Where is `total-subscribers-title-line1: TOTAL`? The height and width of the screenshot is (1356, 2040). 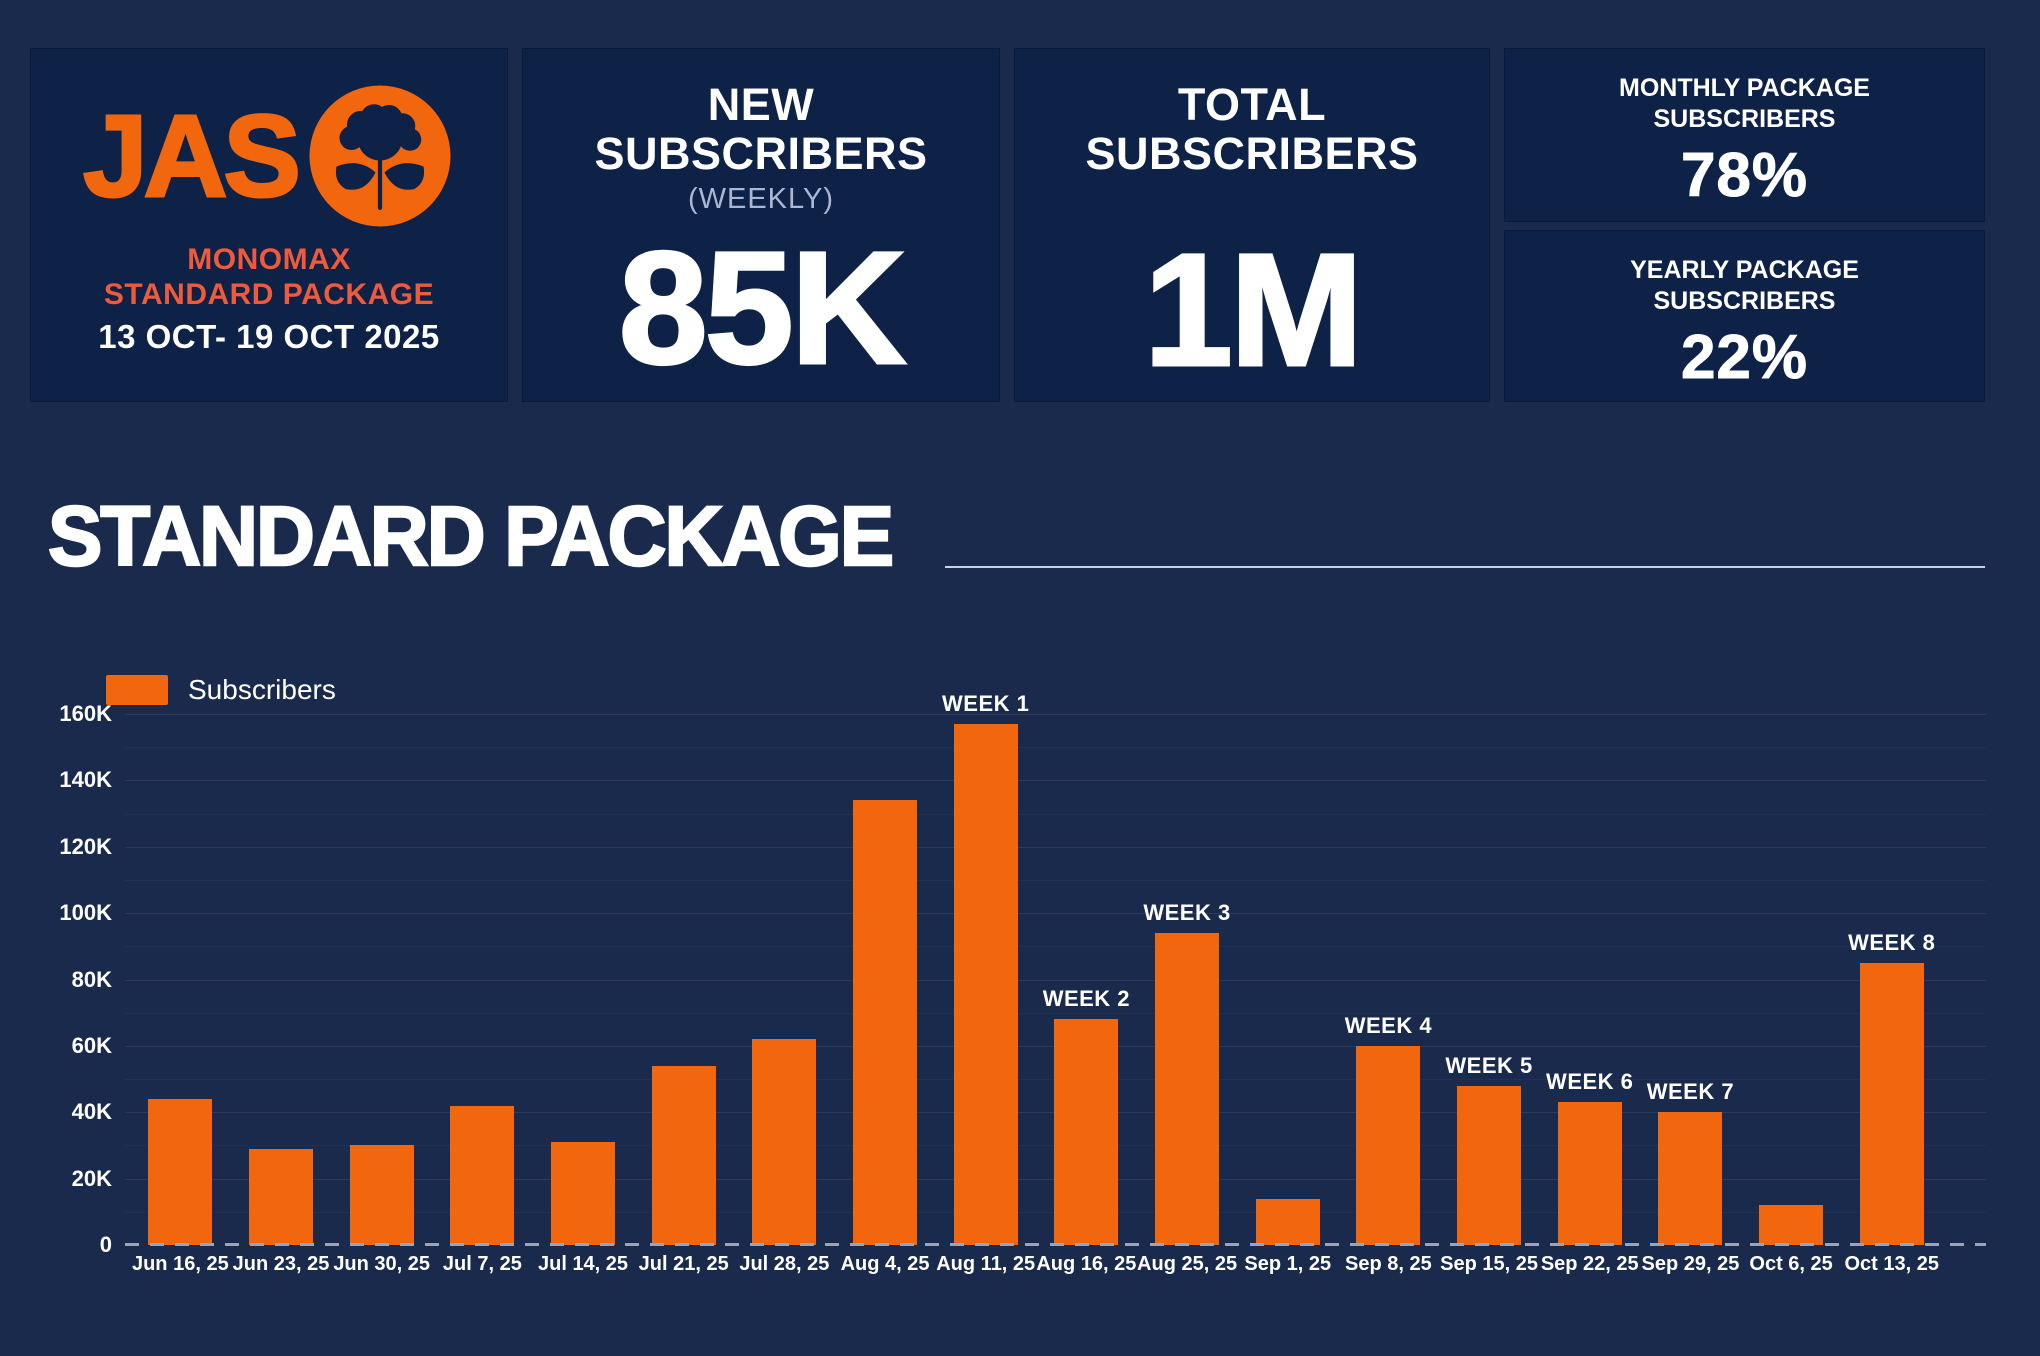 total-subscribers-title-line1: TOTAL is located at coordinates (1252, 104).